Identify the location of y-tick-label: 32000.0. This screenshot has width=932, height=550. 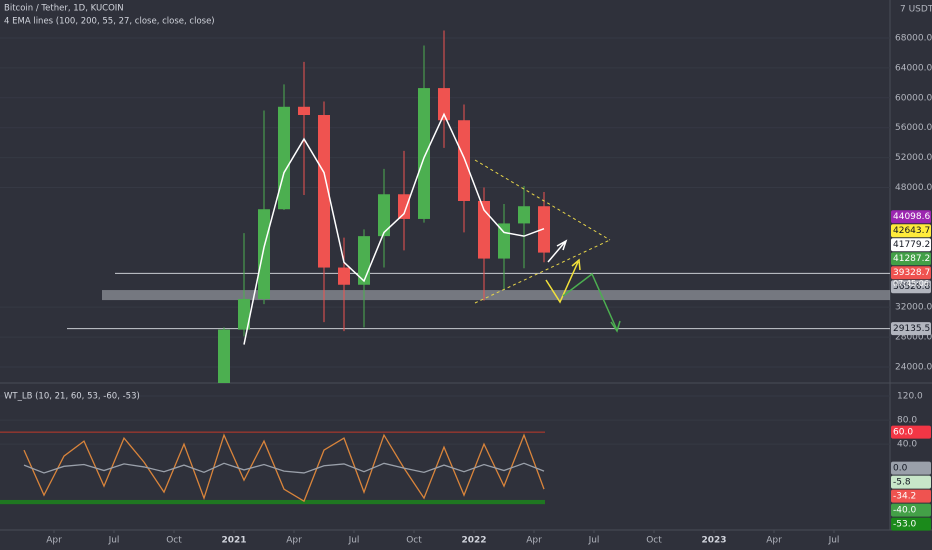
(913, 308).